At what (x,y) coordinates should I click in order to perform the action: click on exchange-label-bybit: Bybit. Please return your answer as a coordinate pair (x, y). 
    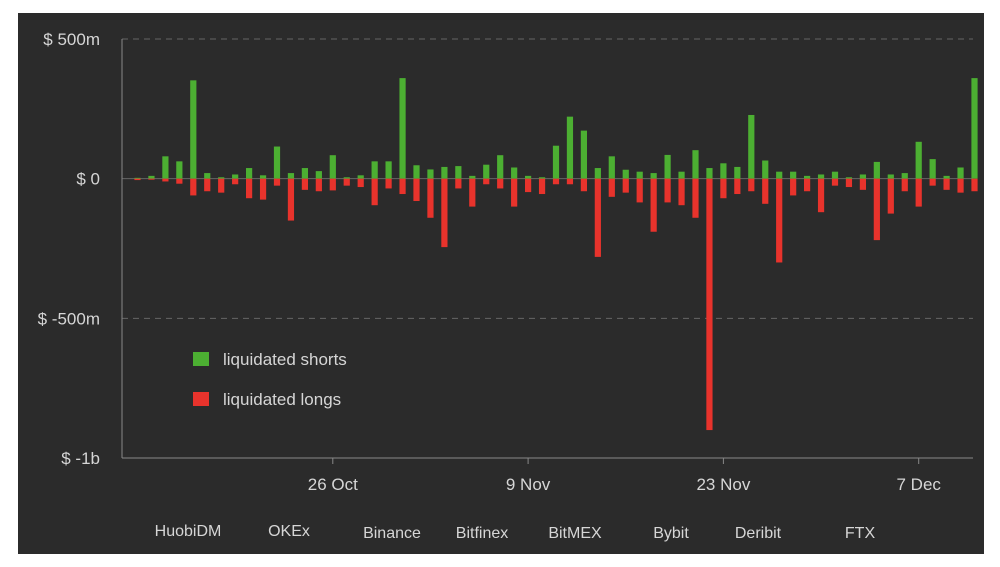
    Looking at the image, I should click on (671, 533).